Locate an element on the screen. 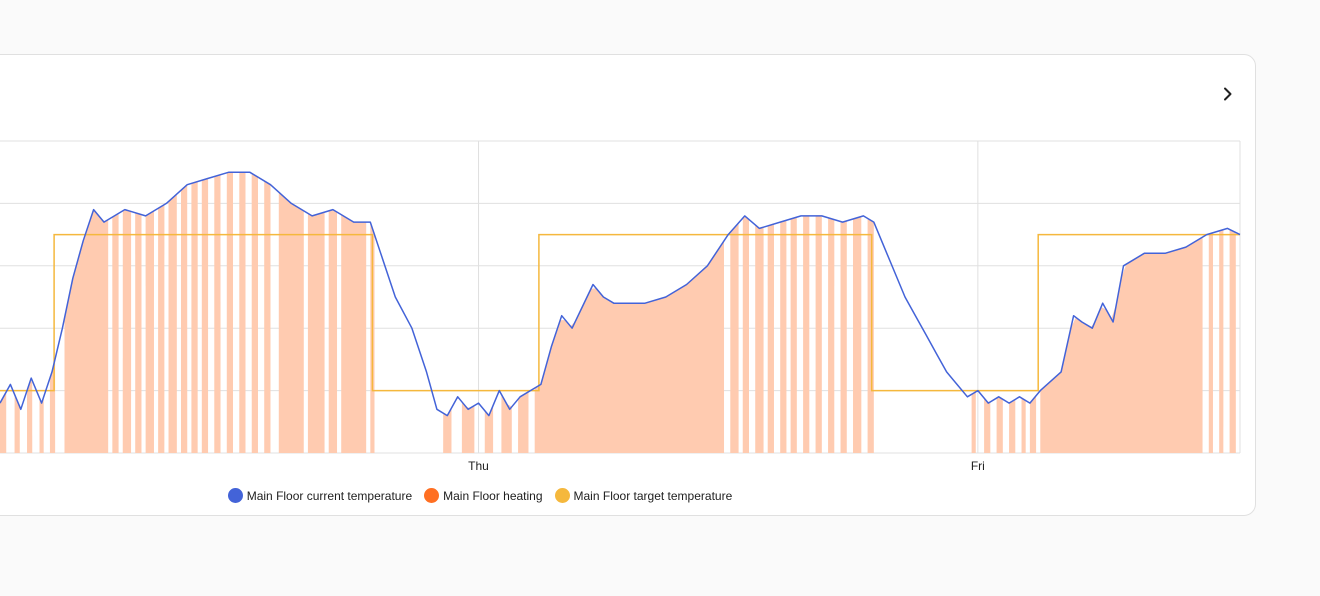 The image size is (1320, 596). more-info-button is located at coordinates (1228, 94).